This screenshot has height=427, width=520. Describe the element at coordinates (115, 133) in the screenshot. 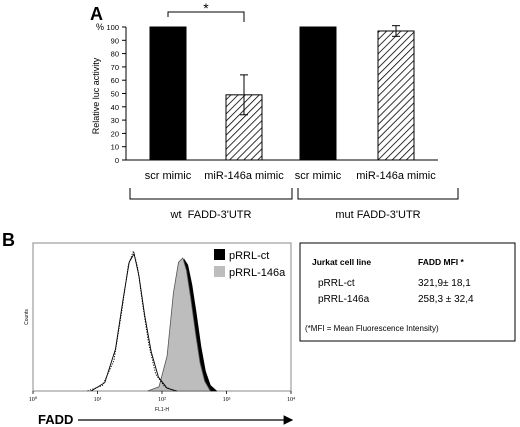

I see `bar-y-tick-label: 20` at that location.